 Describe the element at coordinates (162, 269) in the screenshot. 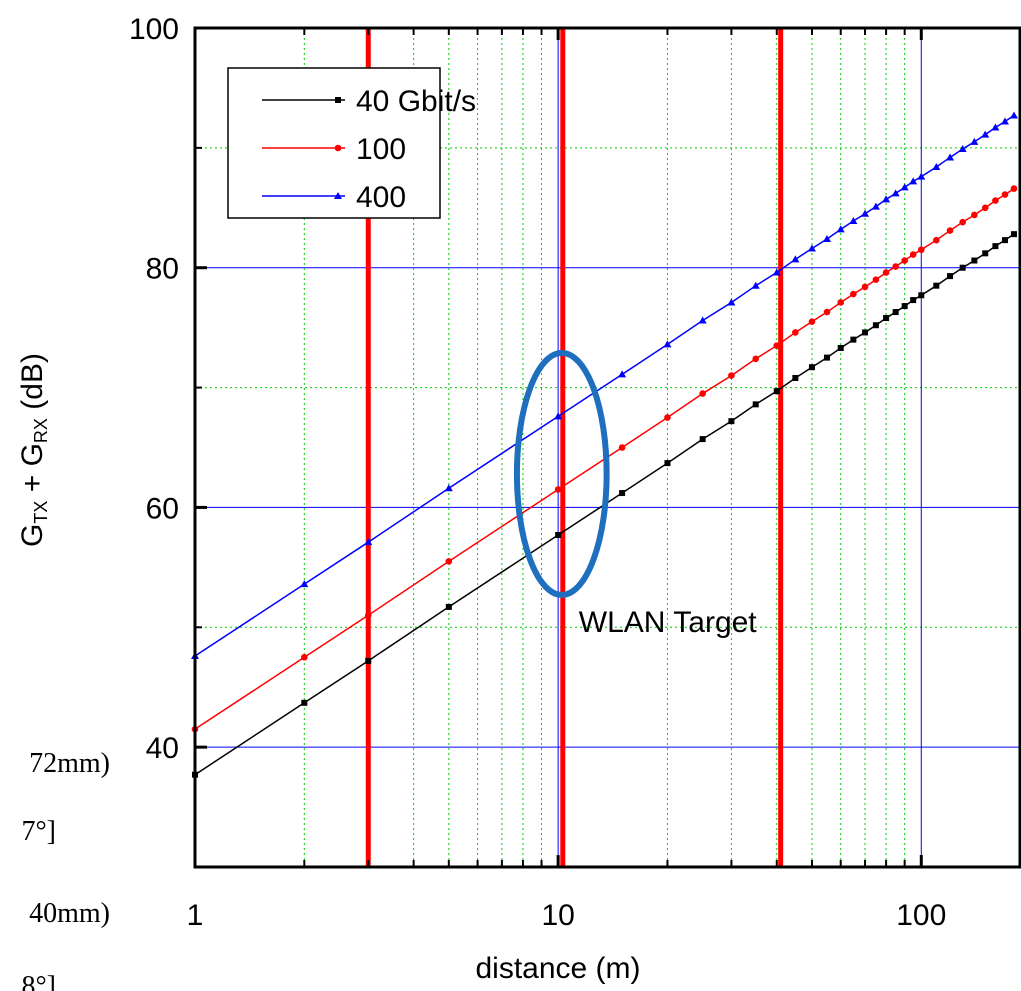

I see `y-tick-label: 80` at that location.